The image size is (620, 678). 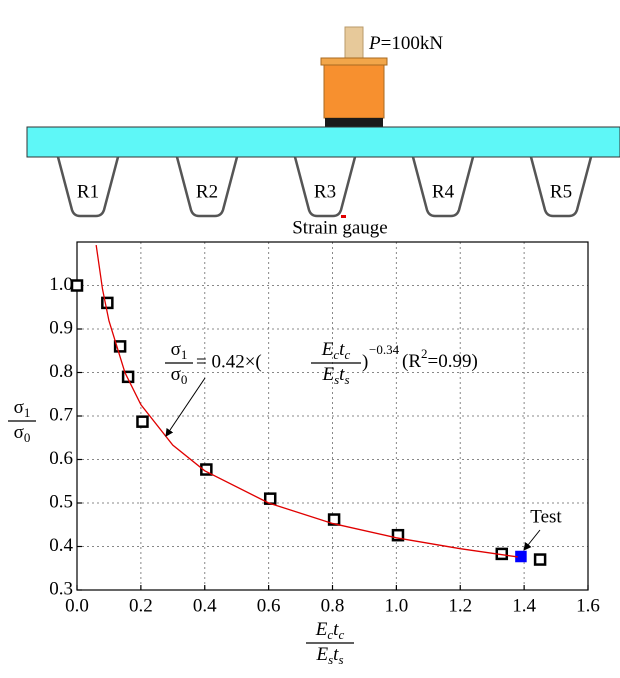 I want to click on y-axis-label-denominator-part: σ, so click(x=19, y=432).